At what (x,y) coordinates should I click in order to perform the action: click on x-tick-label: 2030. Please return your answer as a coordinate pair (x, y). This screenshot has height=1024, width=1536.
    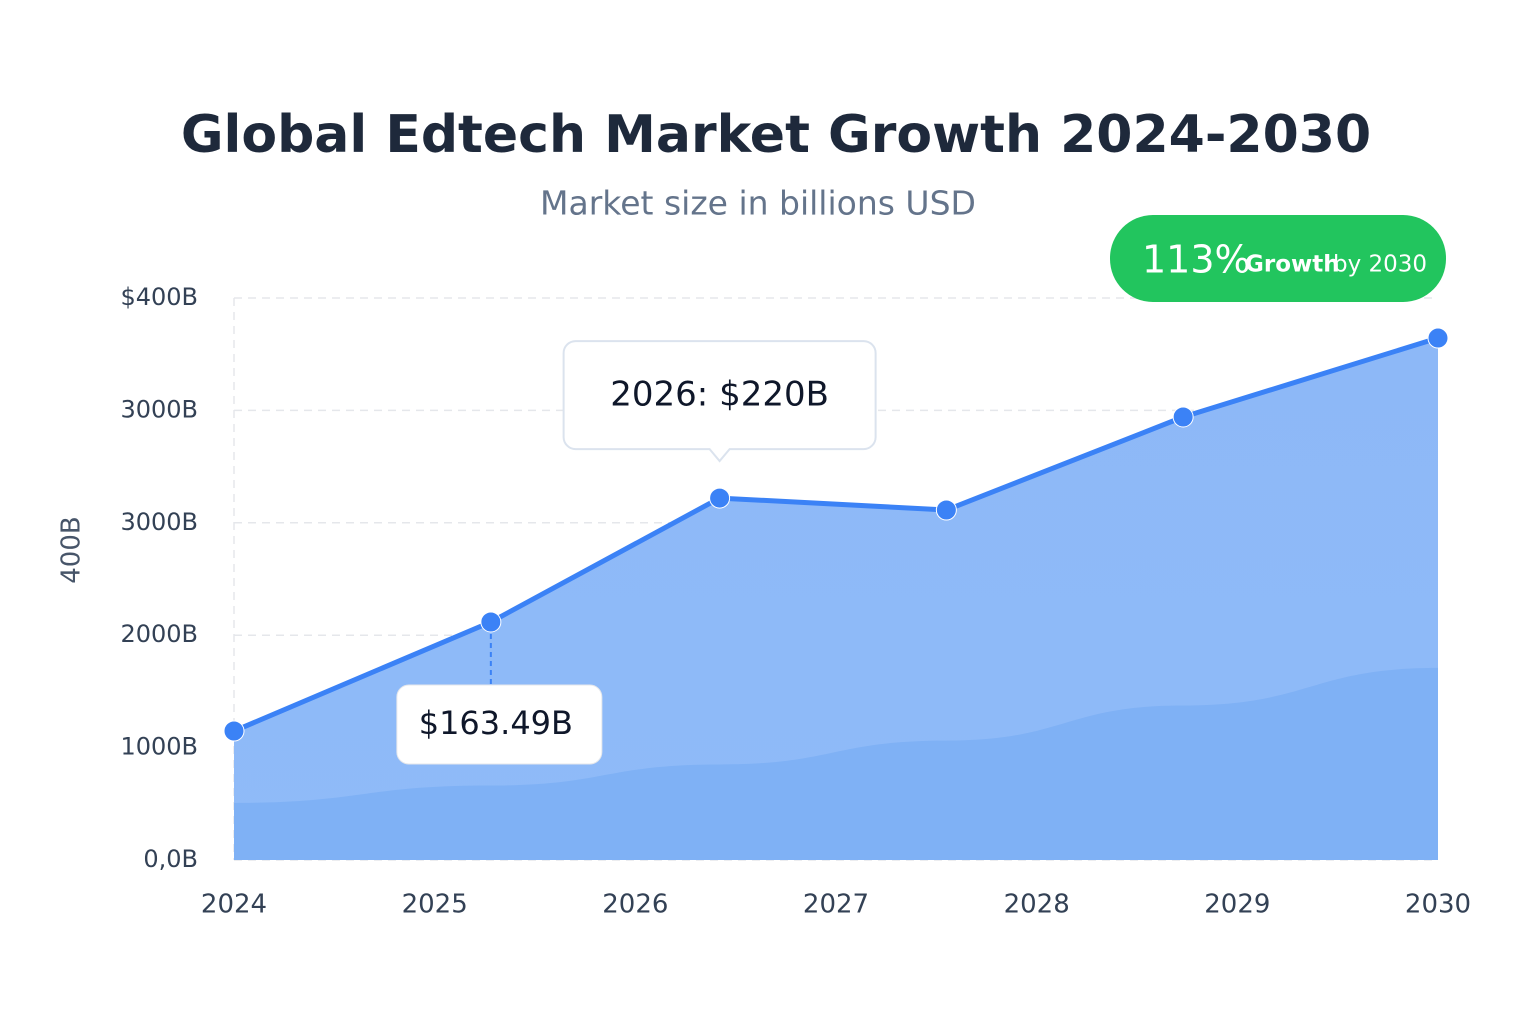
    Looking at the image, I should click on (1438, 905).